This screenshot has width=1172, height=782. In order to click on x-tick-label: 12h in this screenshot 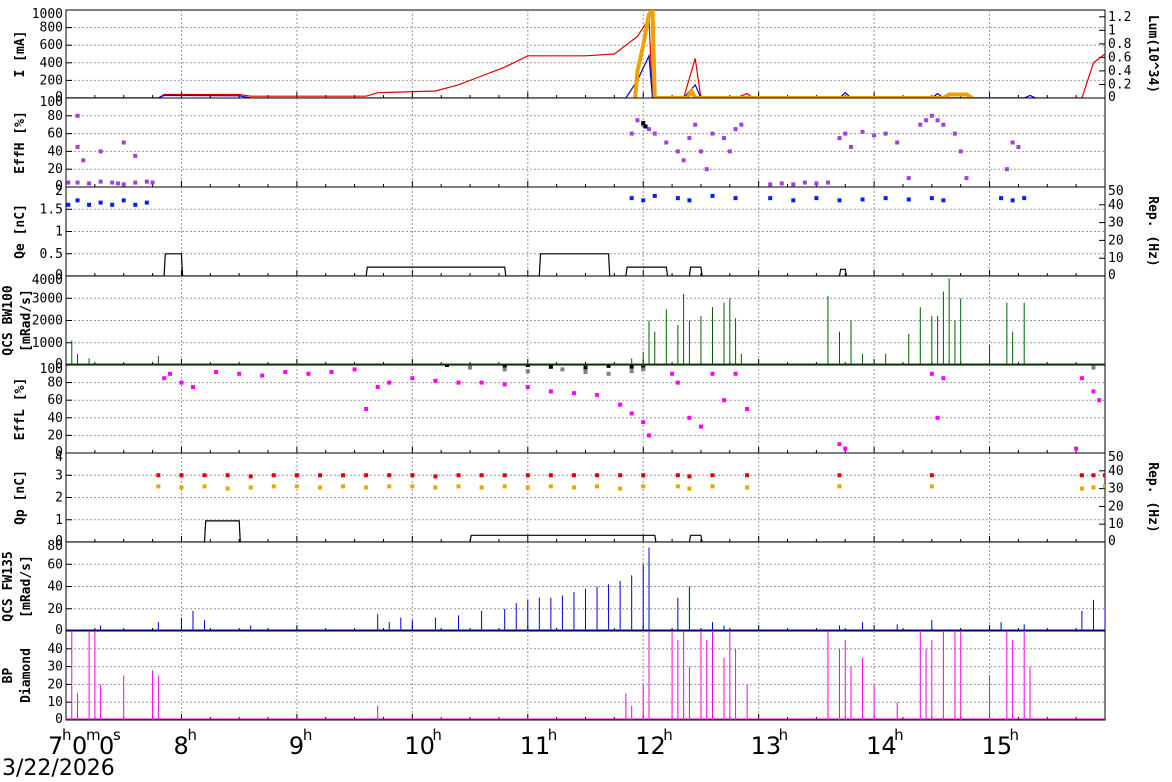, I will do `click(654, 743)`.